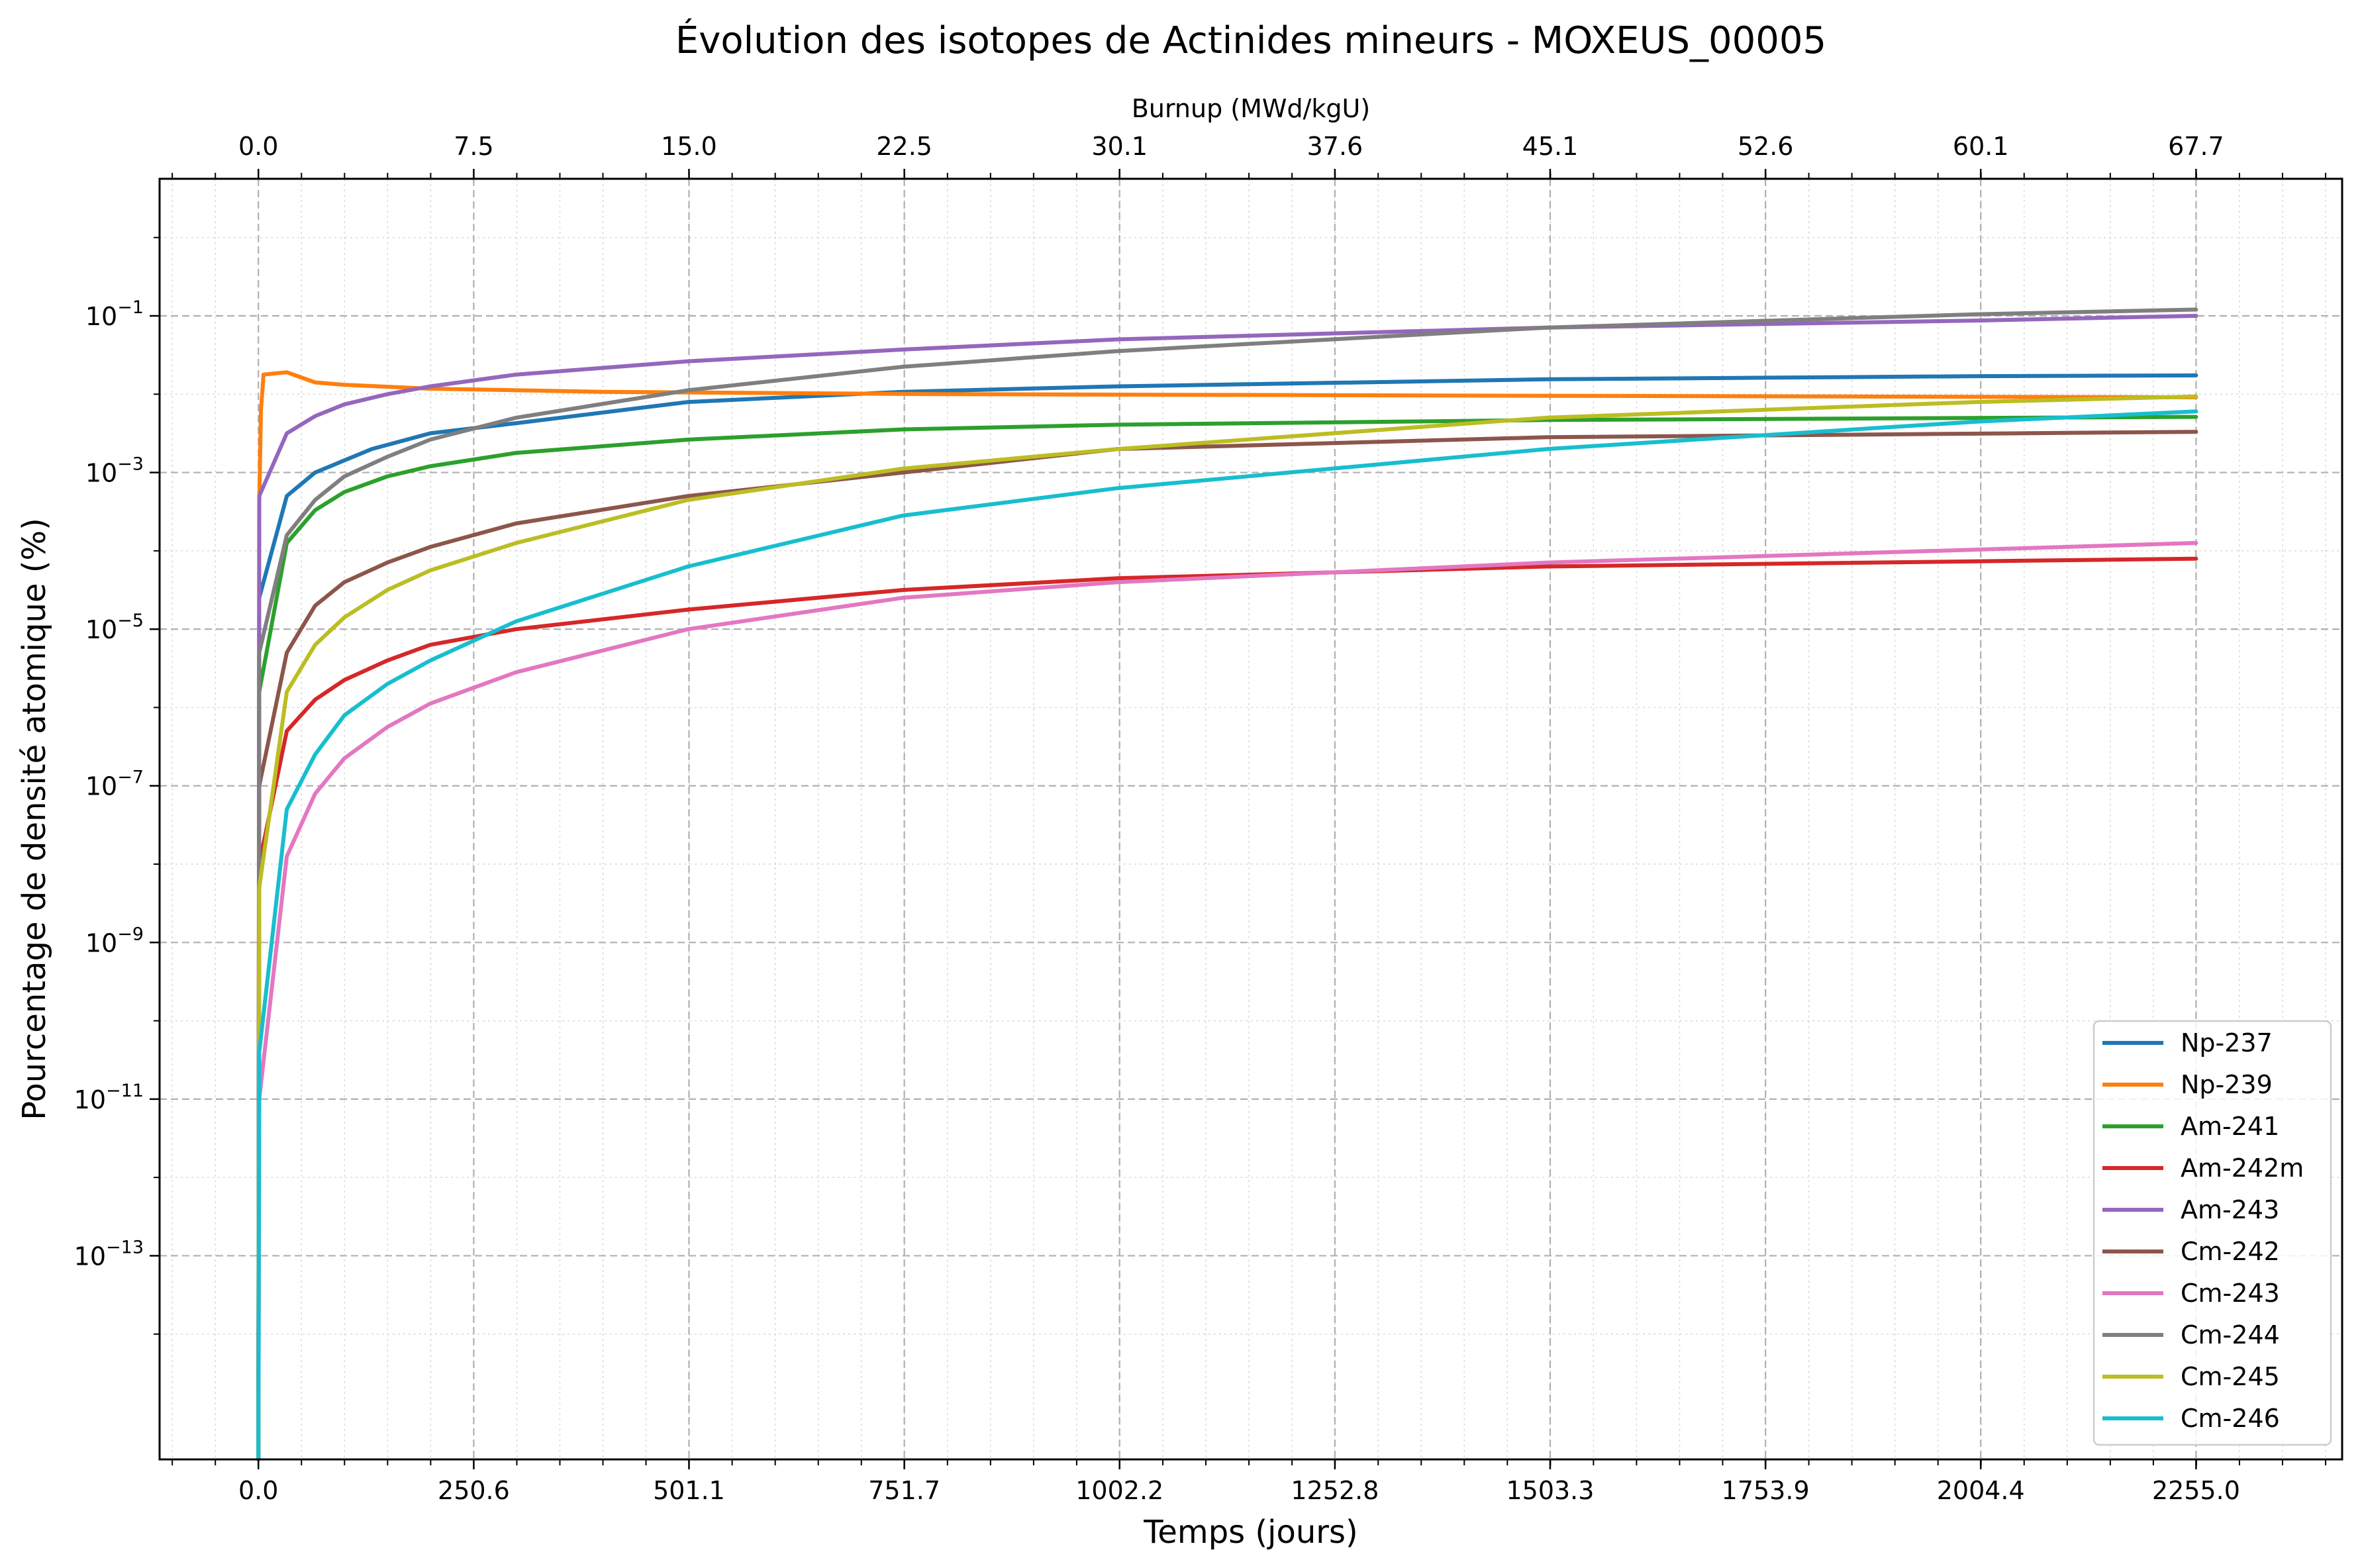 Image resolution: width=2362 pixels, height=1568 pixels. I want to click on x-tick-label: 501.1, so click(689, 1490).